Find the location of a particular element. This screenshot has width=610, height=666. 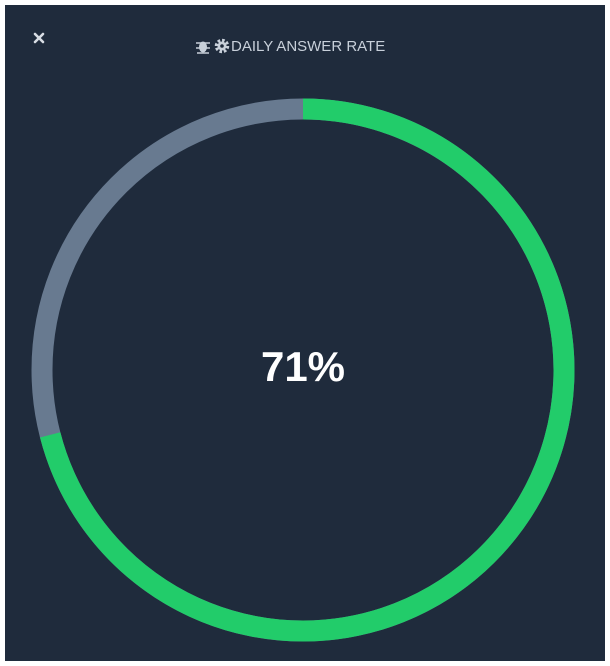

gear-icon is located at coordinates (222, 46).